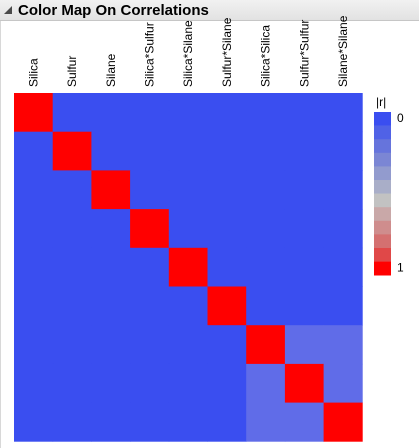  Describe the element at coordinates (9, 10) in the screenshot. I see `disclosure-triangle-icon` at that location.